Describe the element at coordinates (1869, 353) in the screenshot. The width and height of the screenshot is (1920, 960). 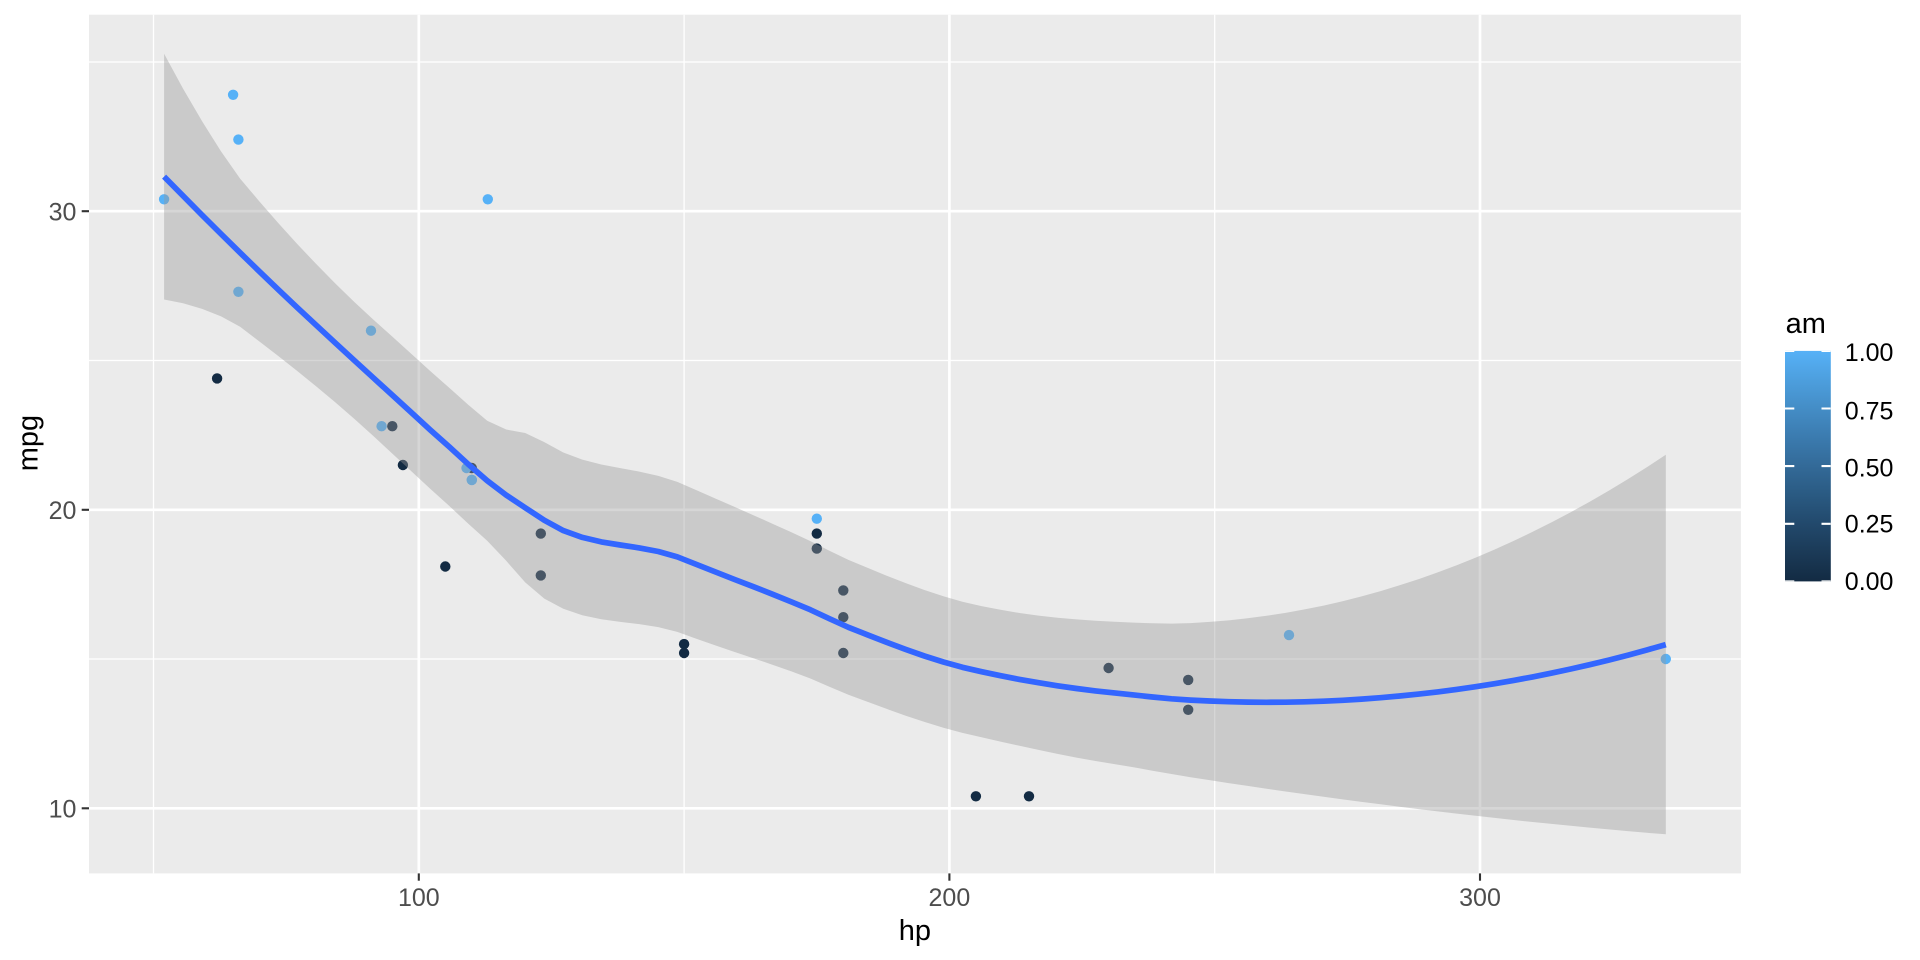
I see `svg-text: 1.00` at that location.